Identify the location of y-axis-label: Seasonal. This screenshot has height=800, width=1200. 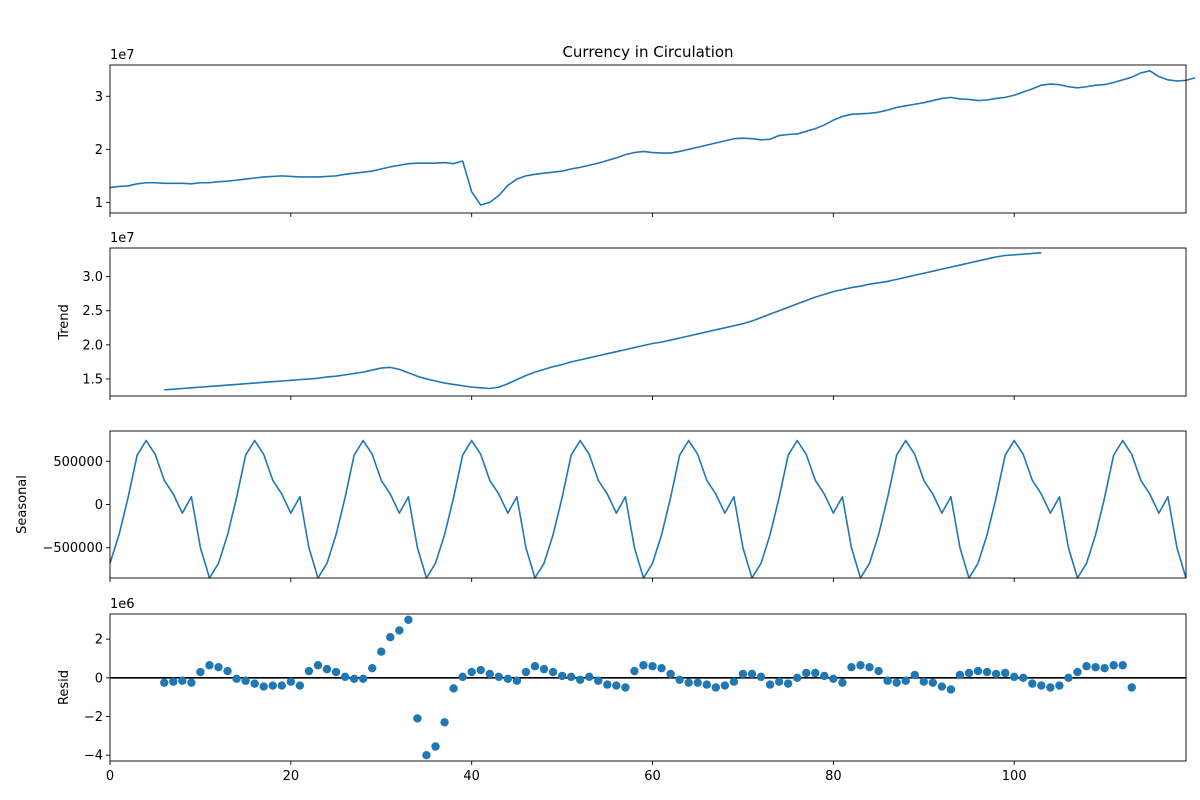
(22, 504).